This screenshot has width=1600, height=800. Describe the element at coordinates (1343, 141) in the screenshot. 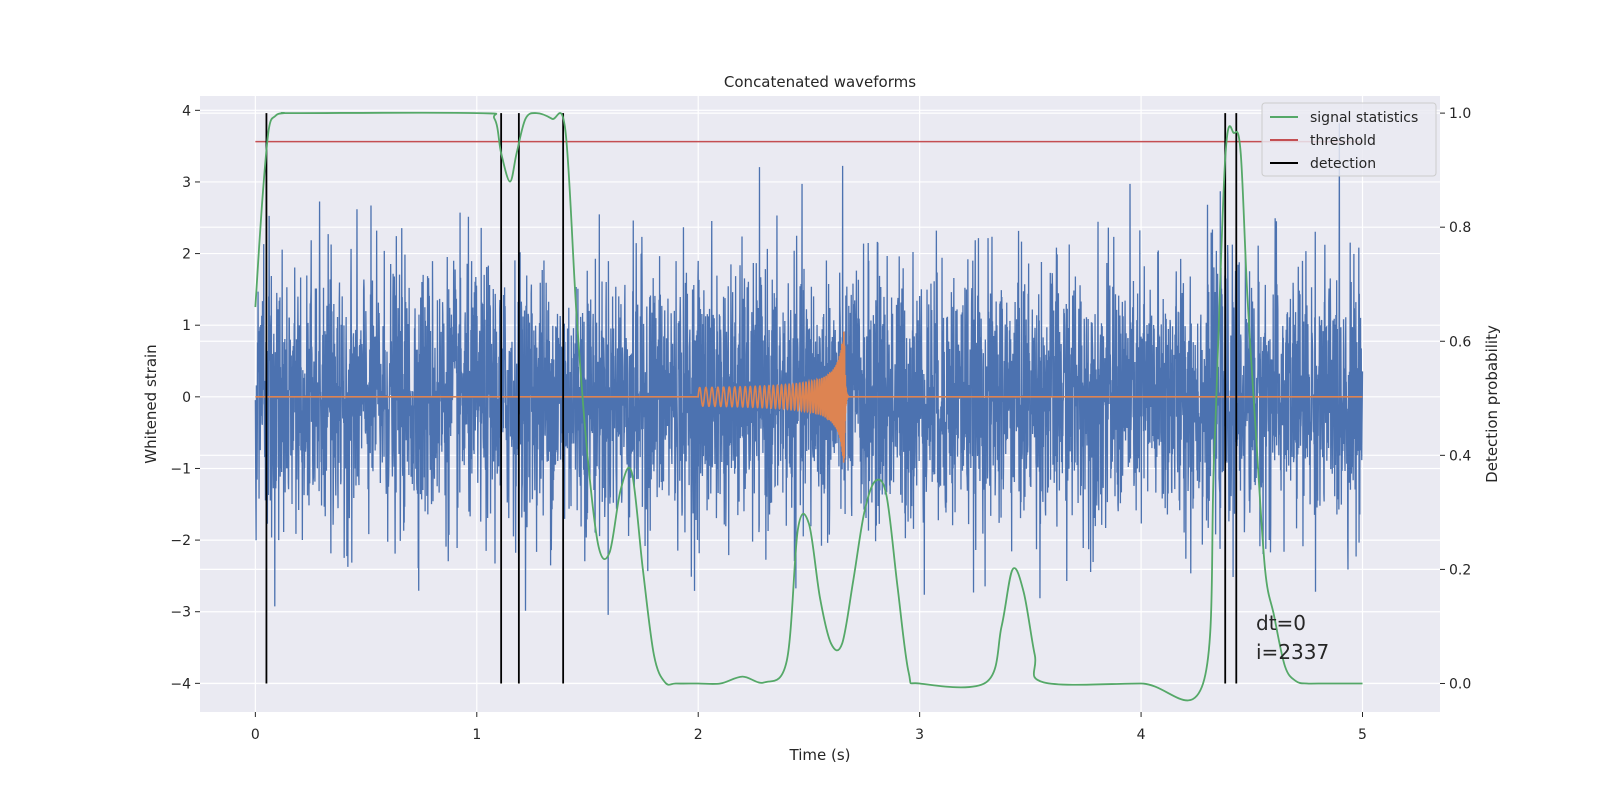

I see `legend-label-threshold: threshold` at that location.